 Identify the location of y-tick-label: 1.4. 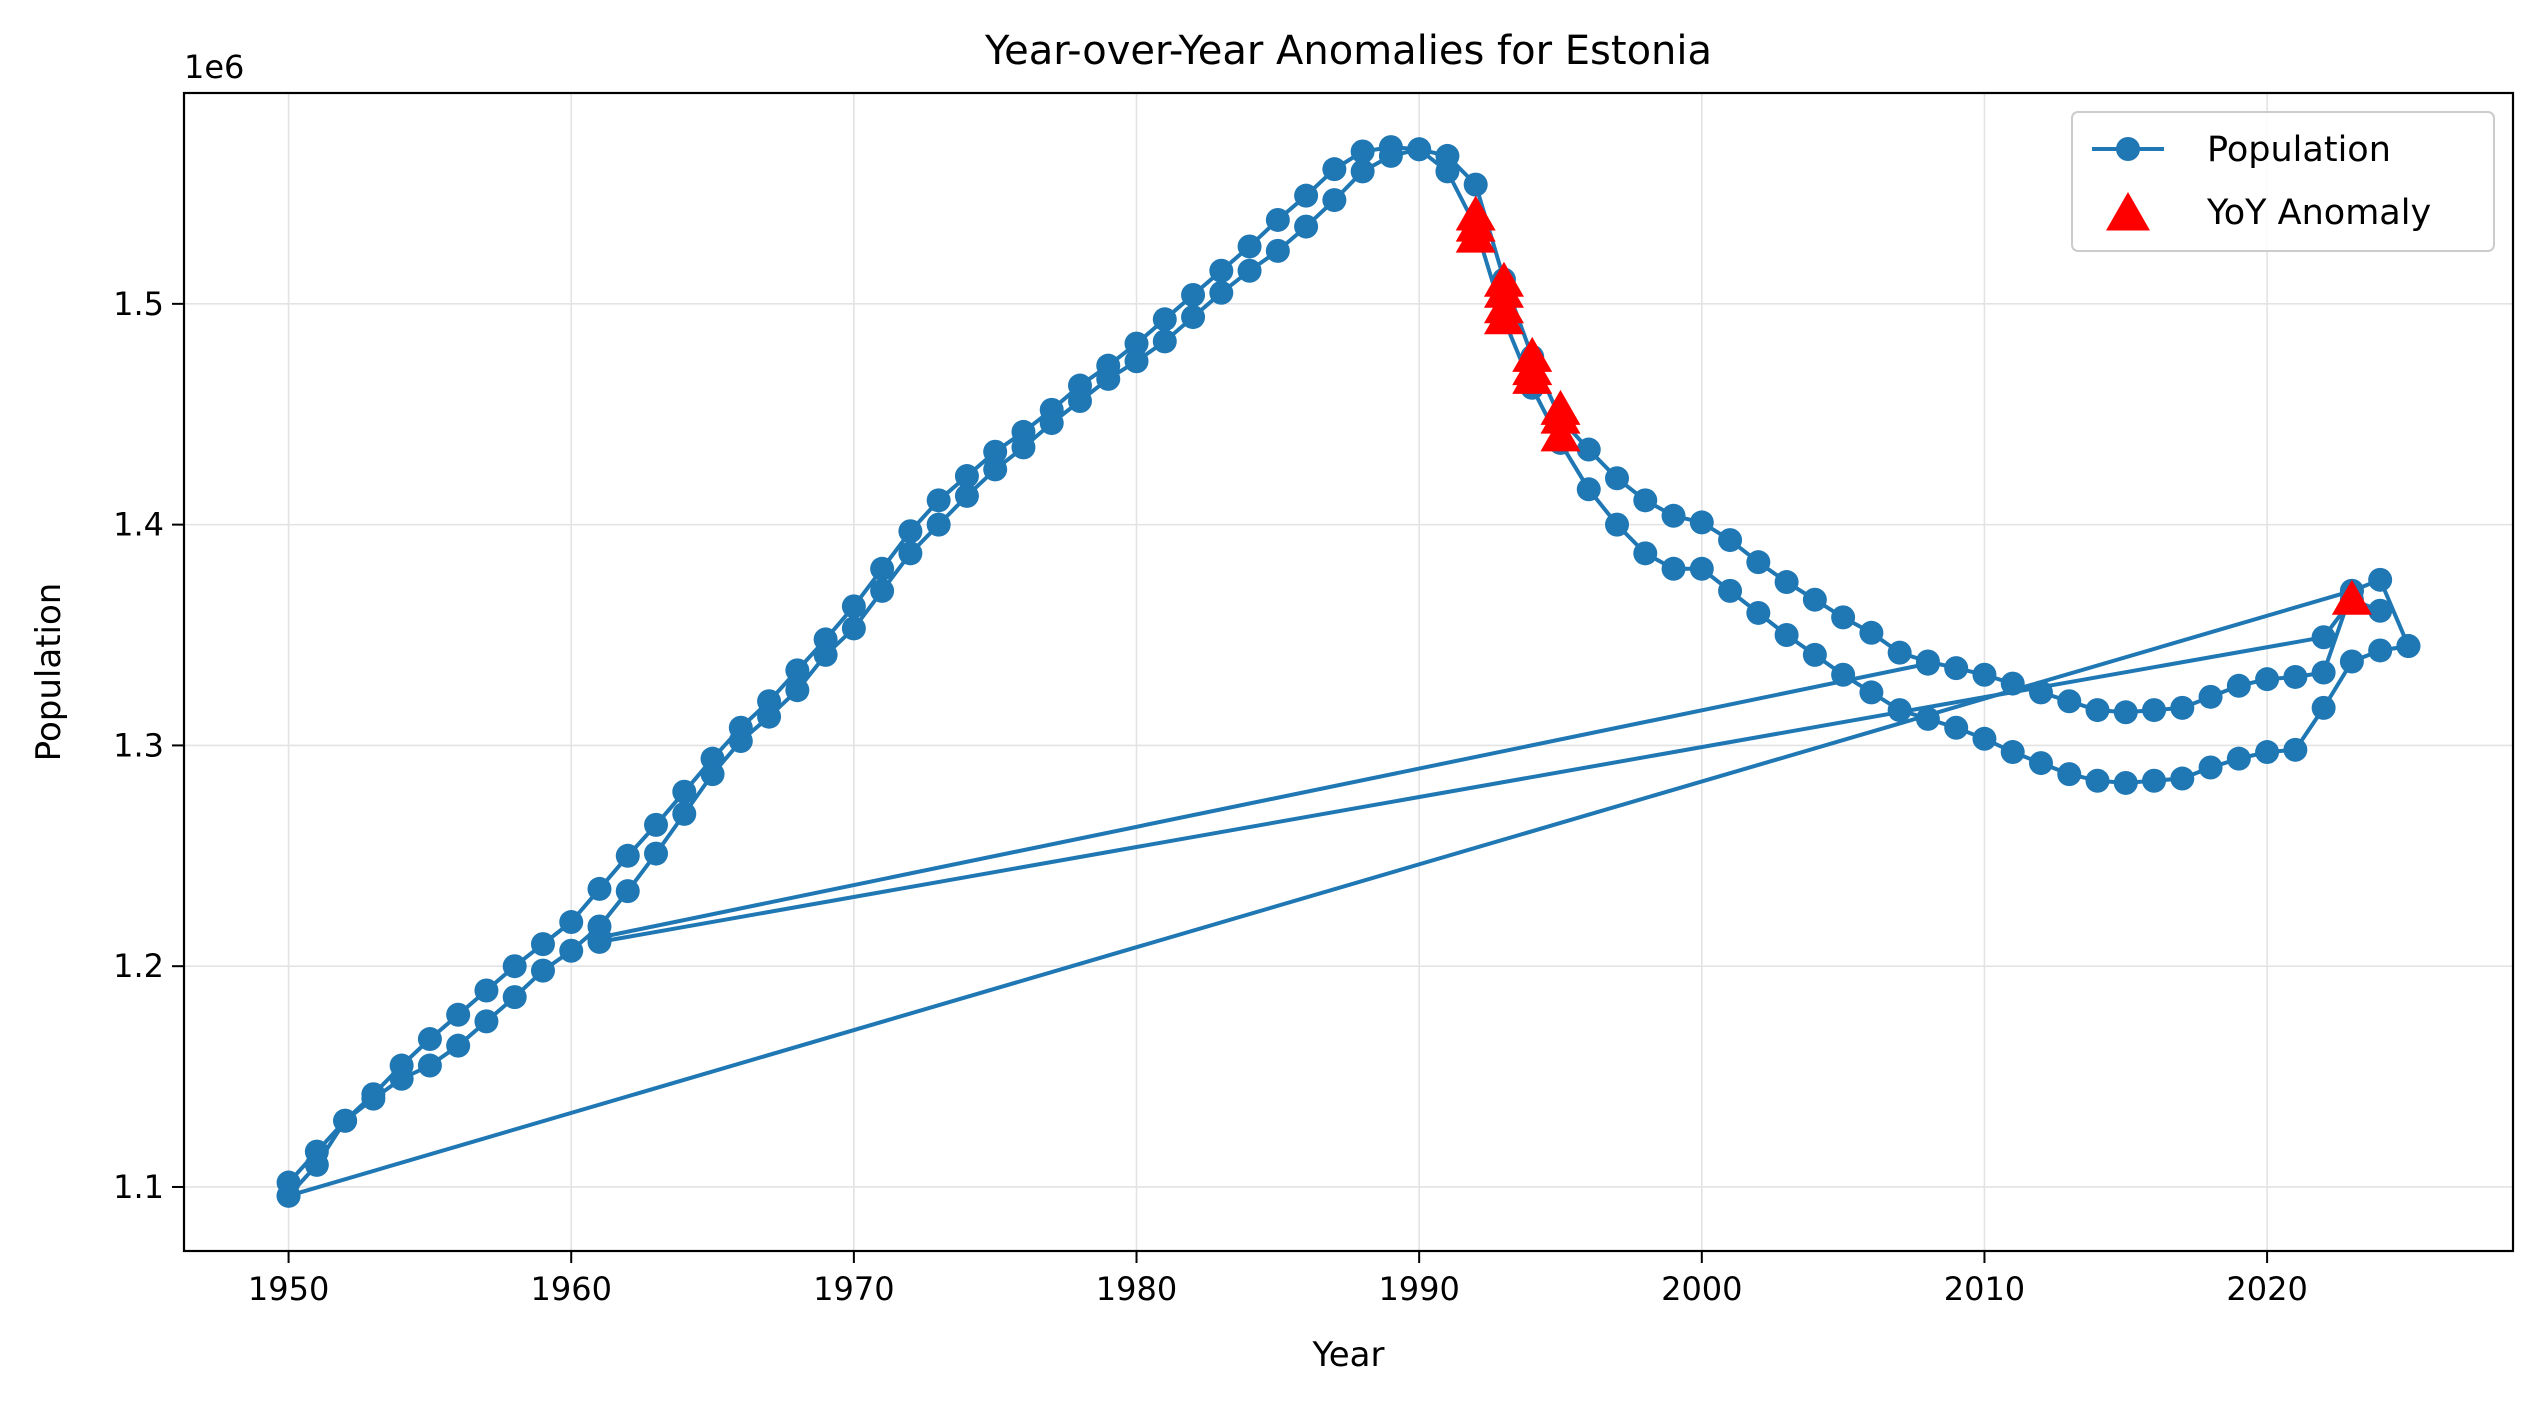
(138, 525).